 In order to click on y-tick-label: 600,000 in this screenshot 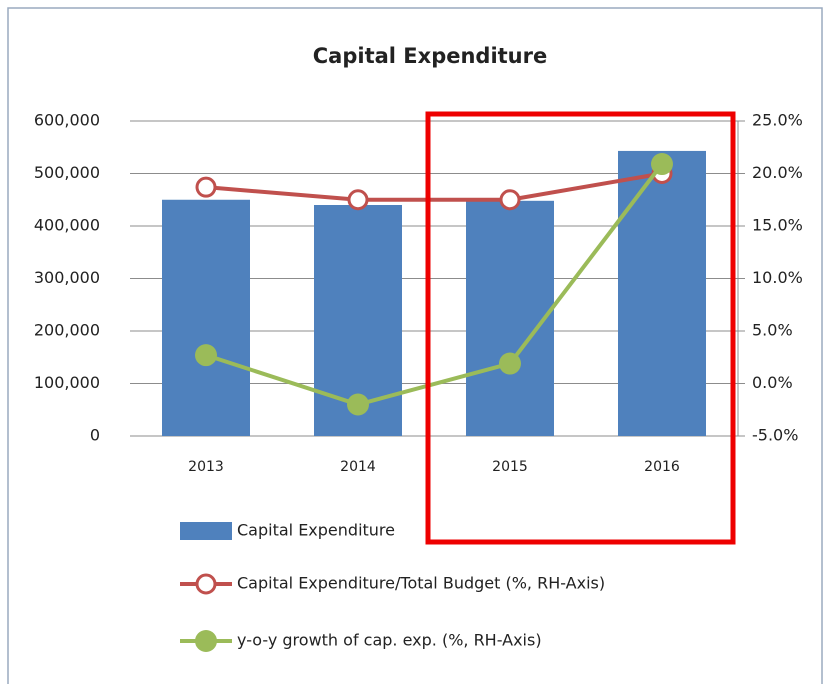, I will do `click(67, 120)`.